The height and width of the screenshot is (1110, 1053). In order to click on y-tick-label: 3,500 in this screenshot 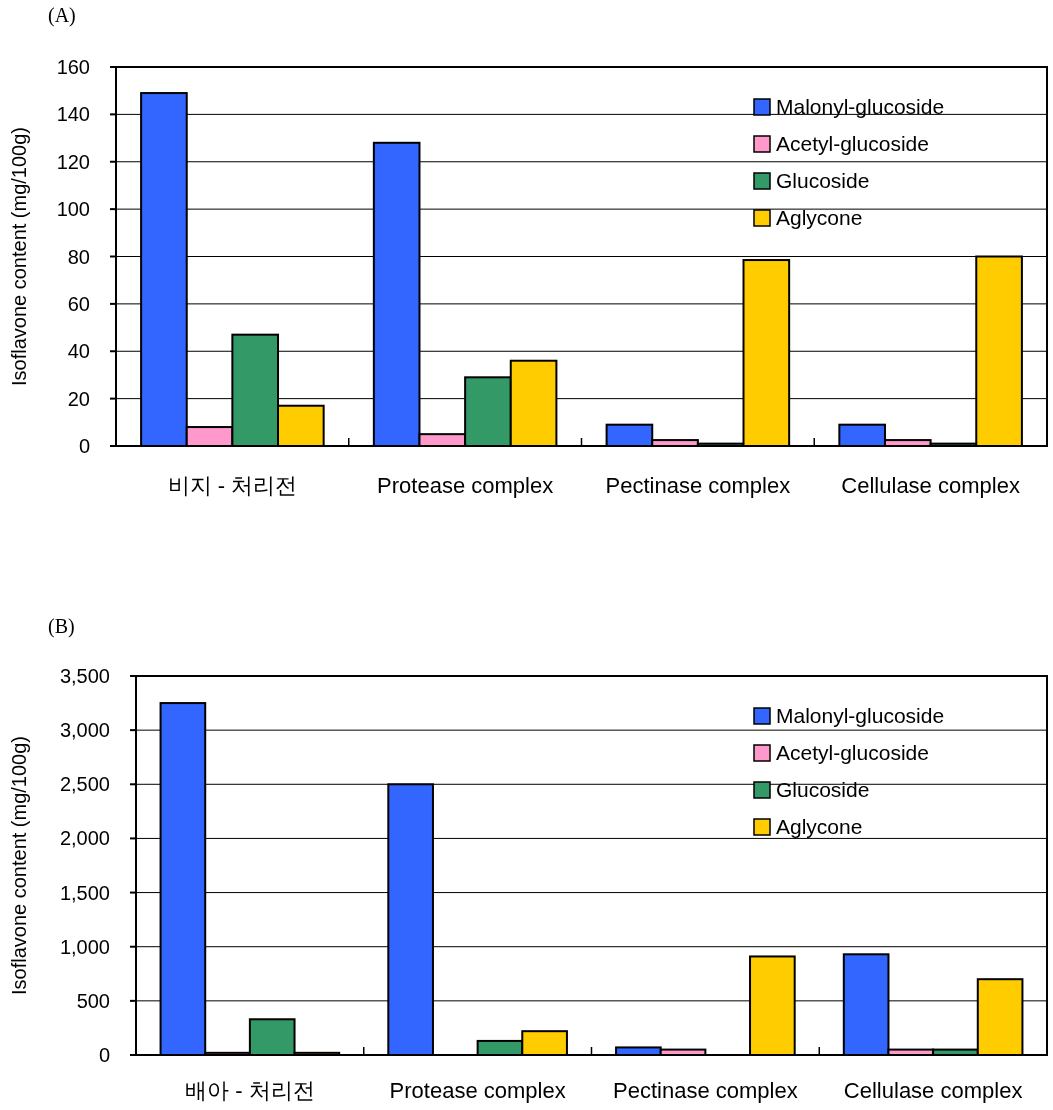, I will do `click(84, 676)`.